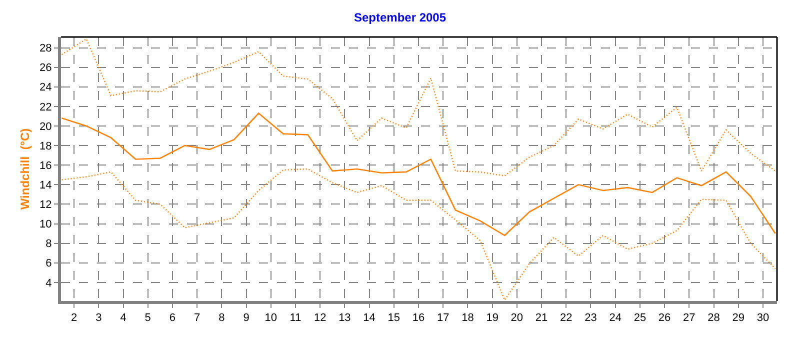 The height and width of the screenshot is (350, 800). I want to click on x-tick-label: 15, so click(394, 318).